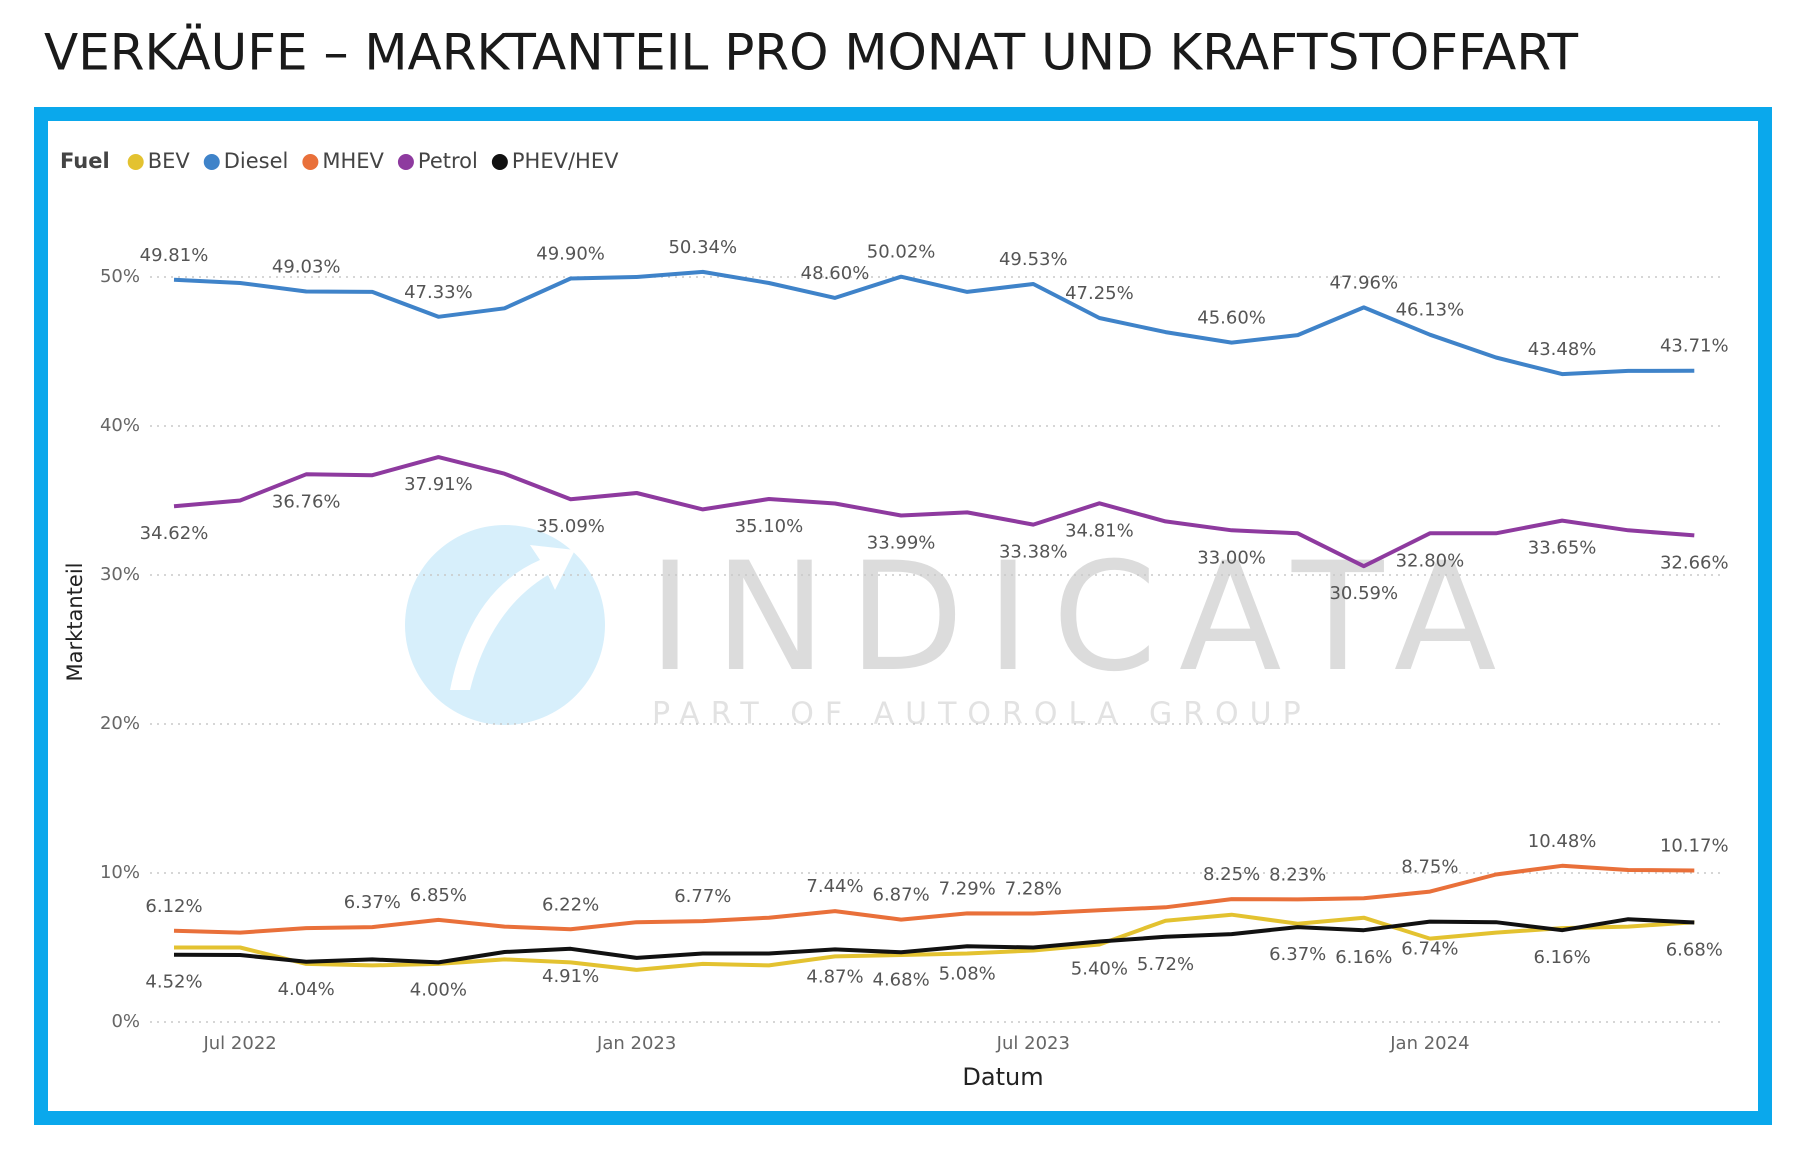 This screenshot has height=1160, width=1800. What do you see at coordinates (1099, 293) in the screenshot?
I see `data-label: 47.25%` at bounding box center [1099, 293].